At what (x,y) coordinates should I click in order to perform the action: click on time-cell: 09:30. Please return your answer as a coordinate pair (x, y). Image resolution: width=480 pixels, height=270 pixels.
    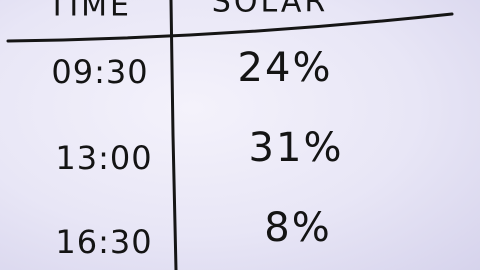
    Looking at the image, I should click on (100, 72).